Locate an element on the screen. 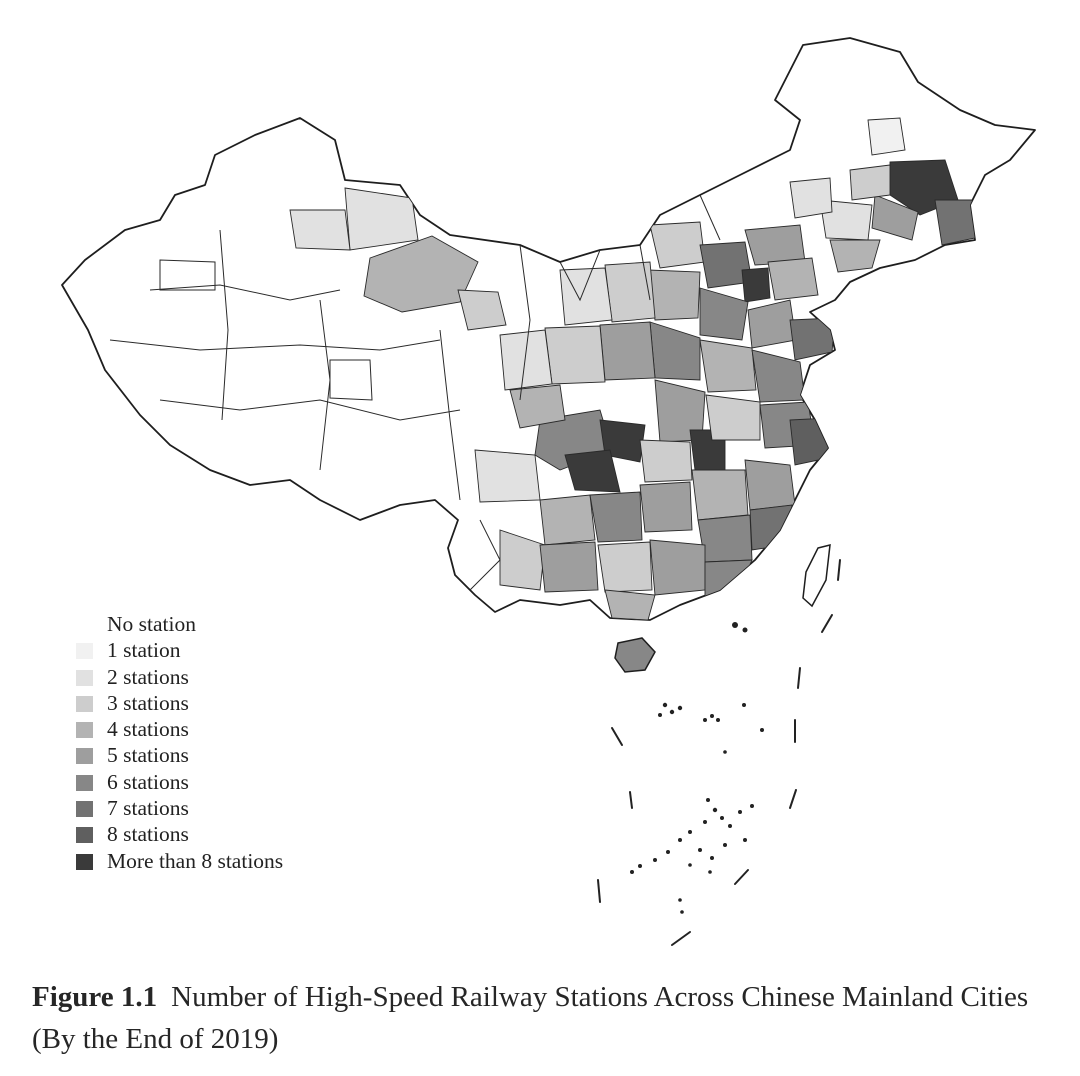  south-sea-islands is located at coordinates (697, 768).